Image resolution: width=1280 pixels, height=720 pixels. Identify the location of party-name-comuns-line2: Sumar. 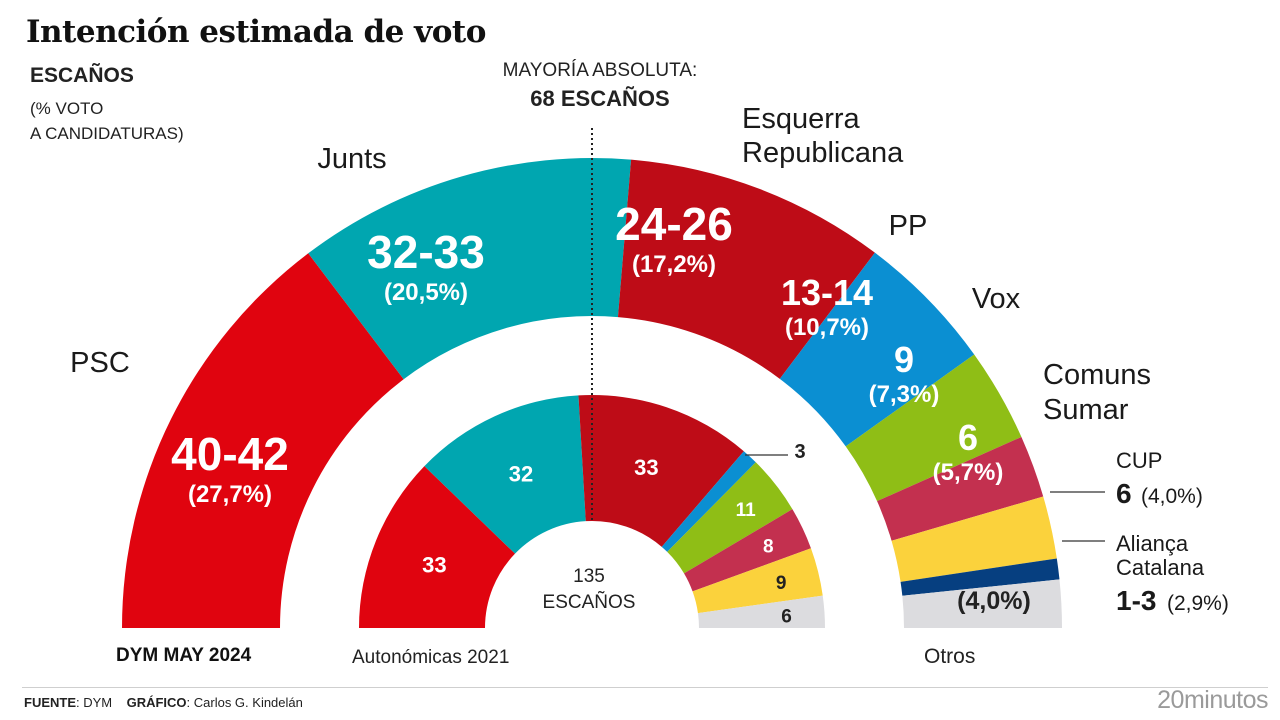
(1086, 410).